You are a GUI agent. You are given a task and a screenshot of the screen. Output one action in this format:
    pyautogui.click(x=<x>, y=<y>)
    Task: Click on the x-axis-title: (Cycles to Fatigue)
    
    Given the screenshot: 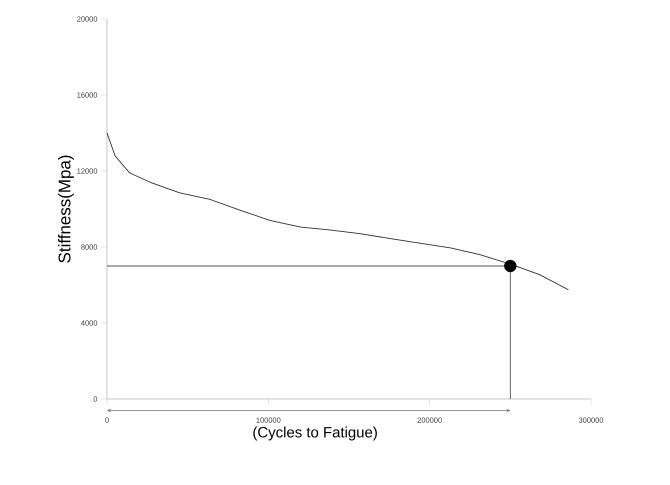 What is the action you would take?
    pyautogui.click(x=315, y=433)
    